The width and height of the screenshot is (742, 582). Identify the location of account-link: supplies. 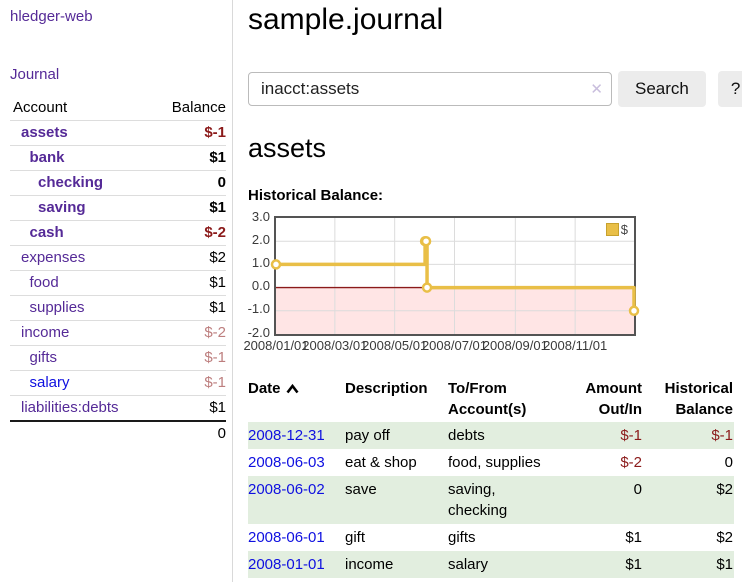
(57, 307).